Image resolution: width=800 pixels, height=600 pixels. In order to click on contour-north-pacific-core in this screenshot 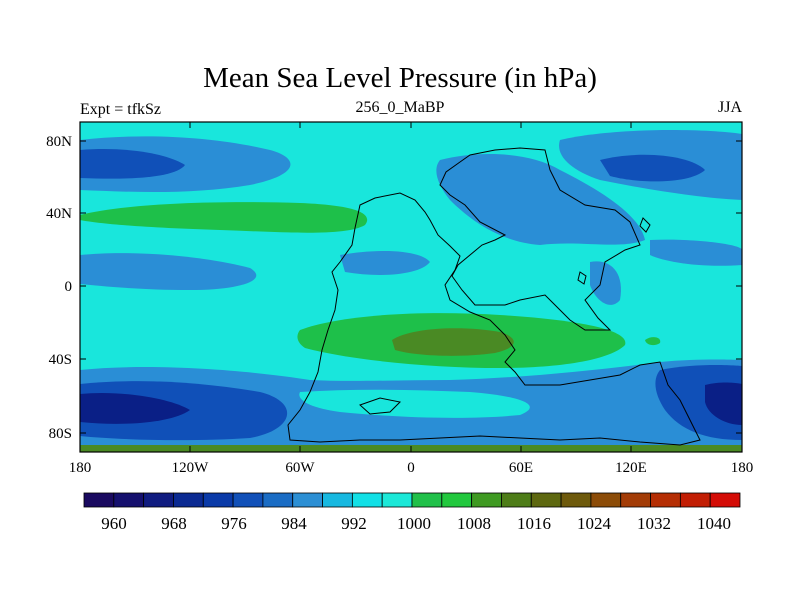, I will do `click(132, 164)`.